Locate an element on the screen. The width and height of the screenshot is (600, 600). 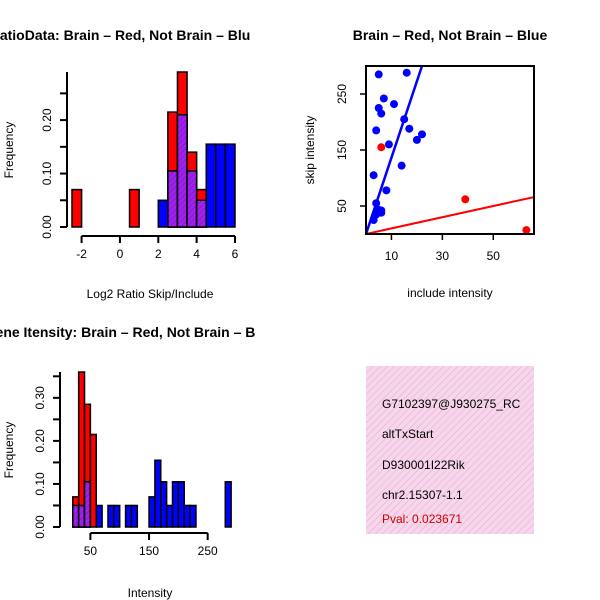
y-tick-label: 150 is located at coordinates (342, 150).